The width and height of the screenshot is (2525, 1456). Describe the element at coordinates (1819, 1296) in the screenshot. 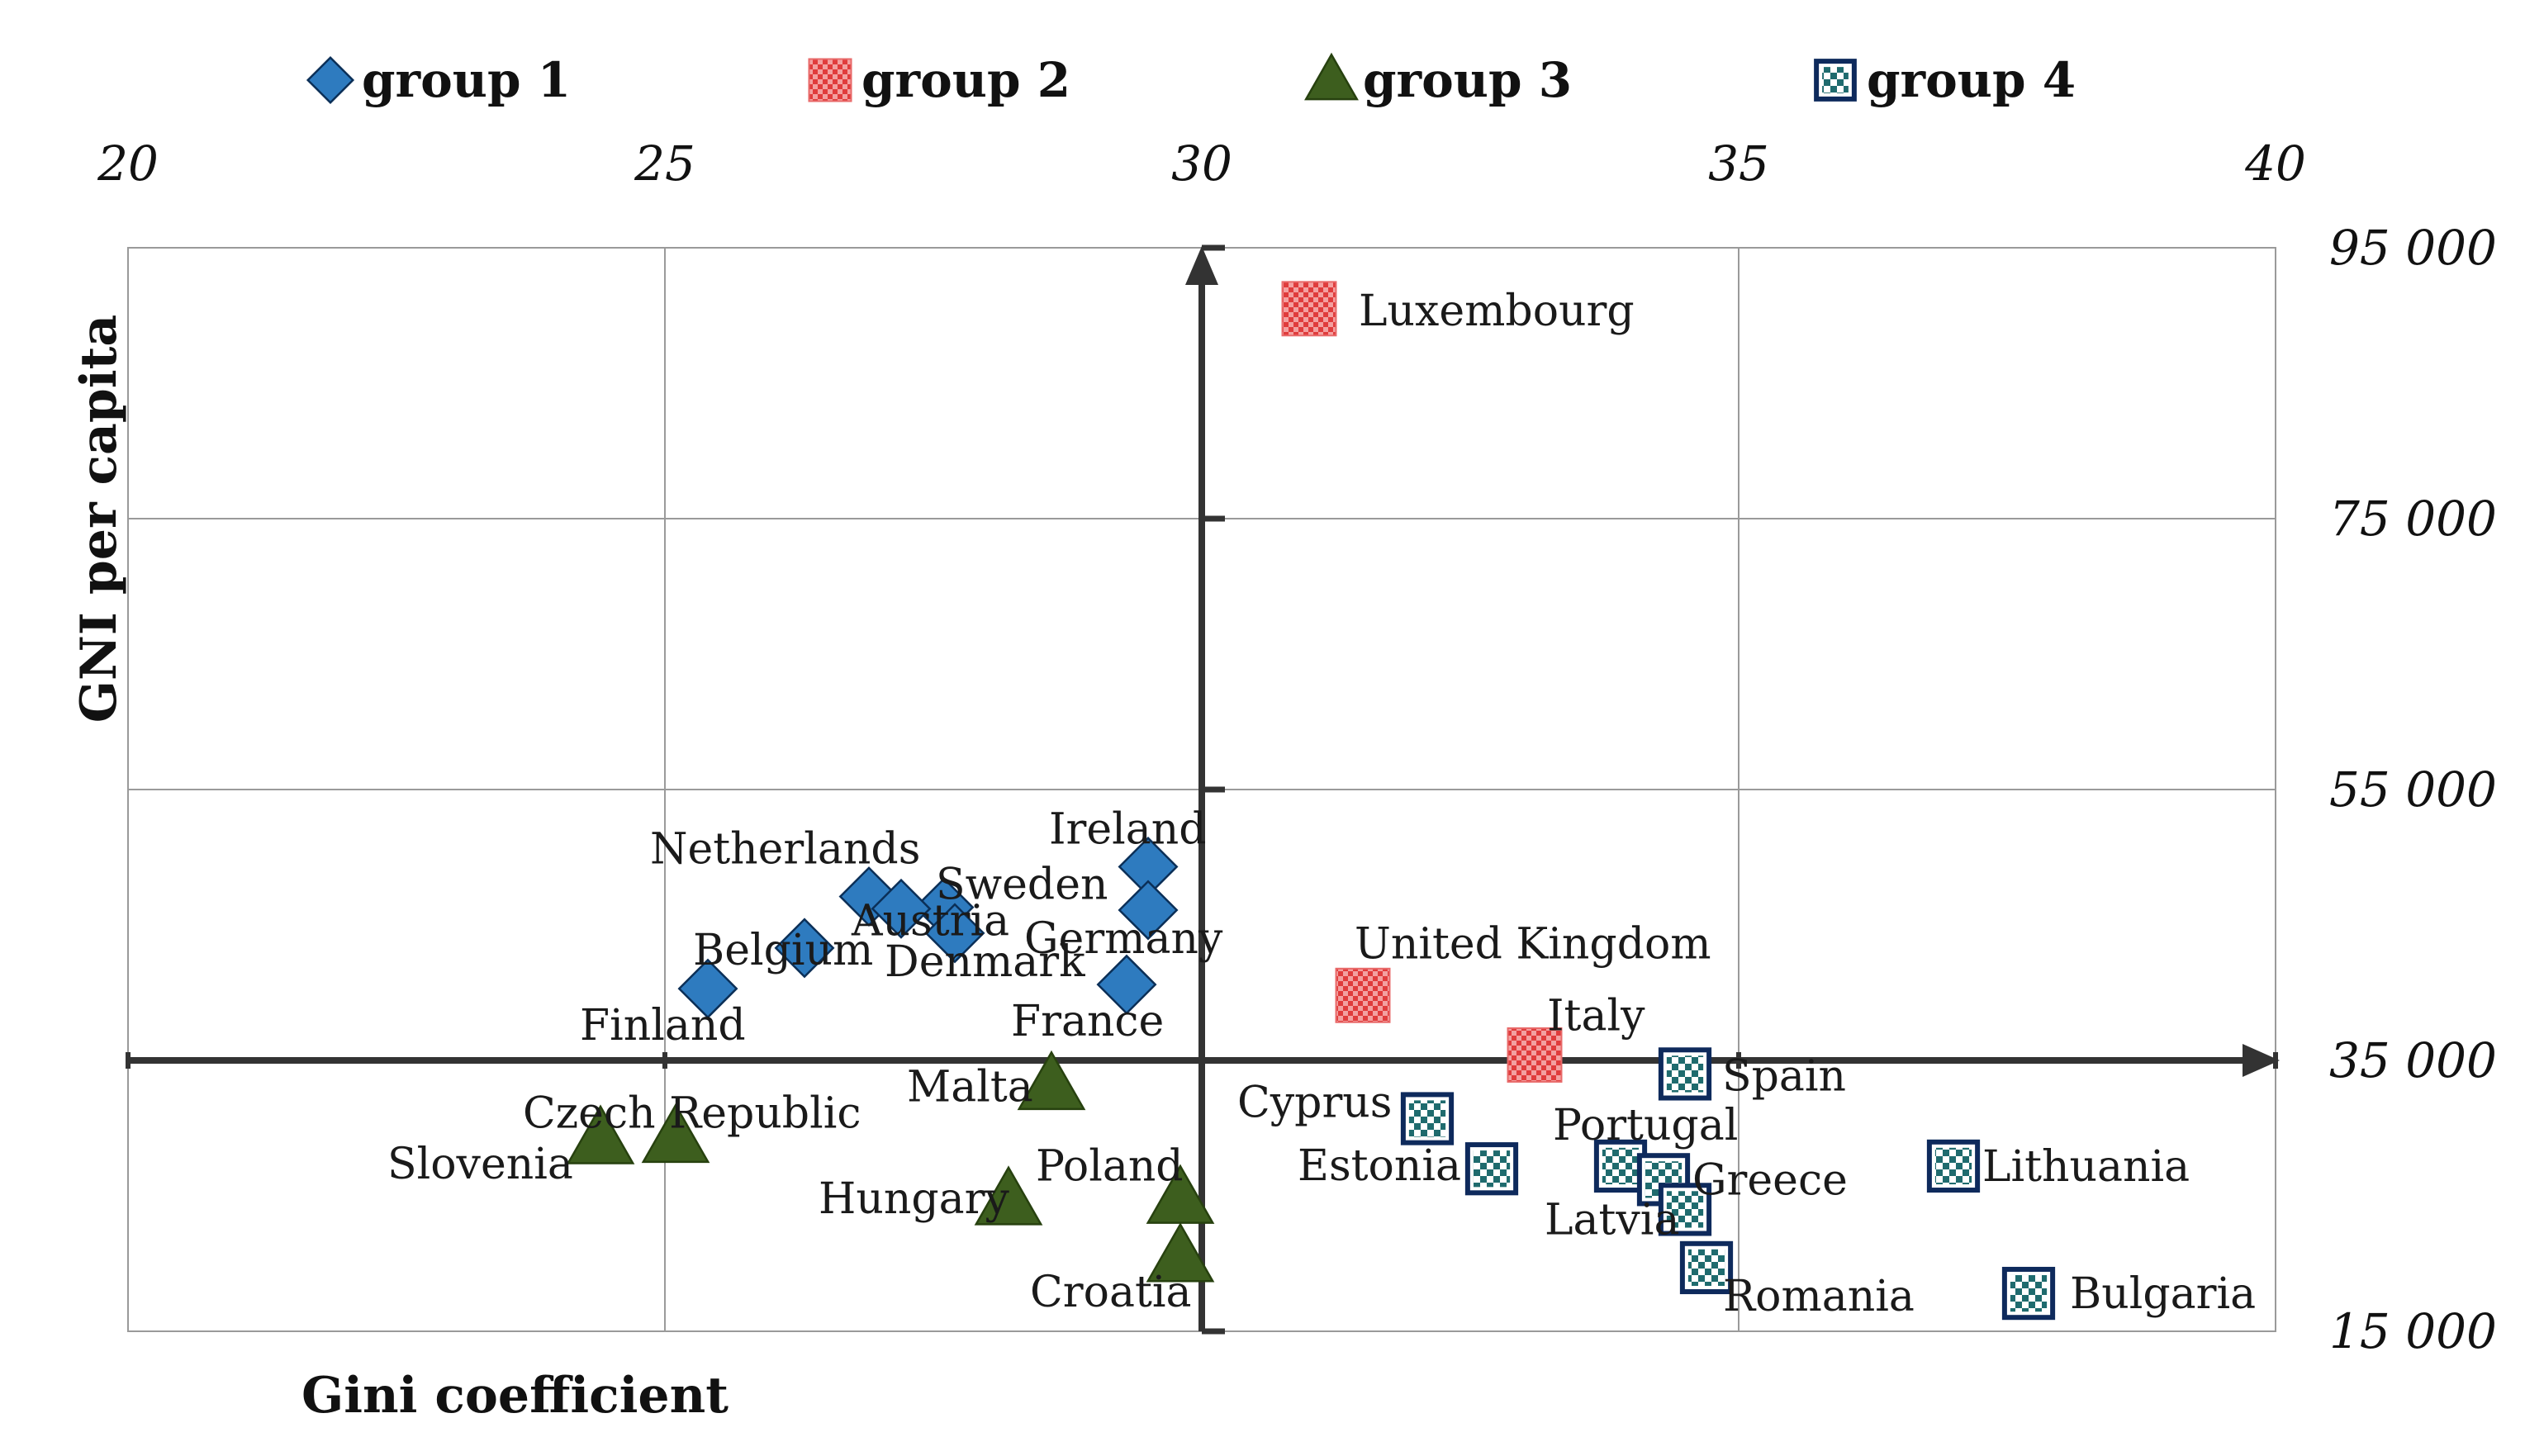

I see `point-label: Romania` at that location.